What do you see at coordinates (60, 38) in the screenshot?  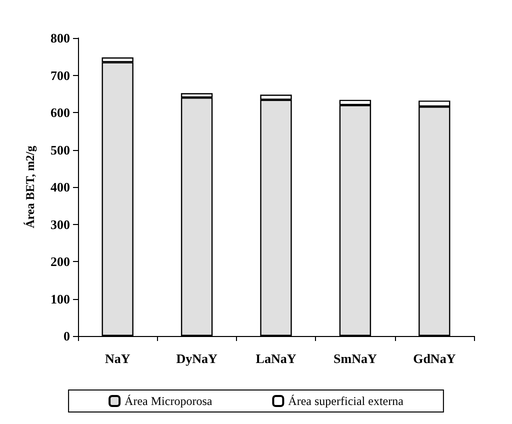 I see `y-tick-label: 800` at bounding box center [60, 38].